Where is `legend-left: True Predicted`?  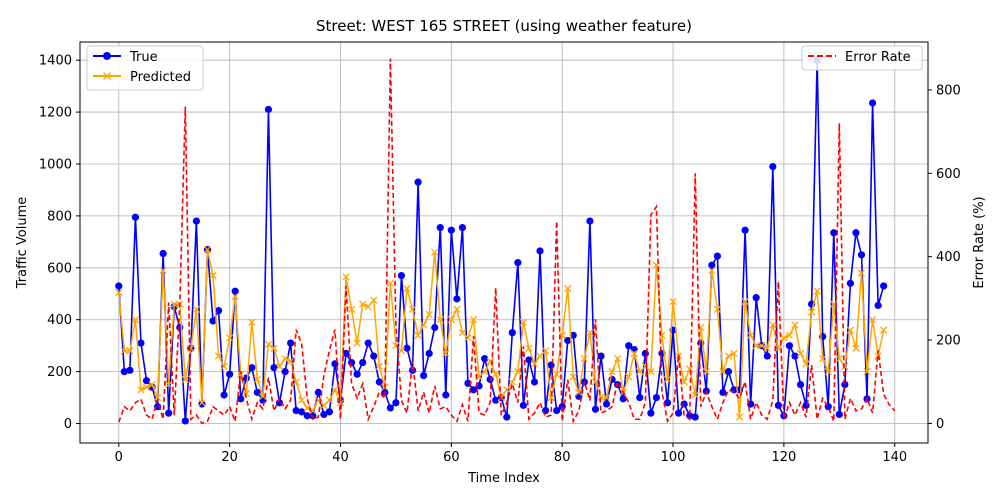 legend-left: True Predicted is located at coordinates (145, 68).